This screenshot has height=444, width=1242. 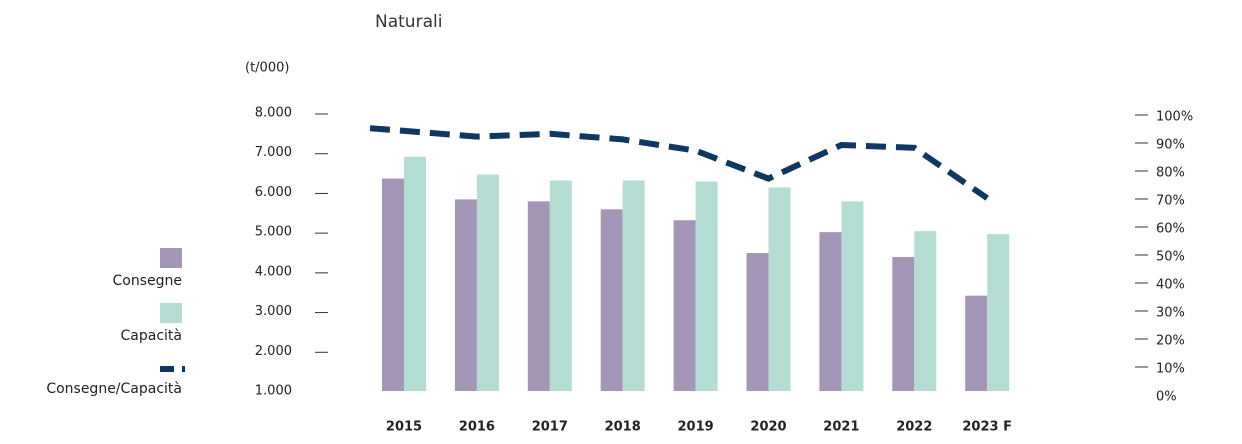 I want to click on y-tick-label: 3.000, so click(x=273, y=311).